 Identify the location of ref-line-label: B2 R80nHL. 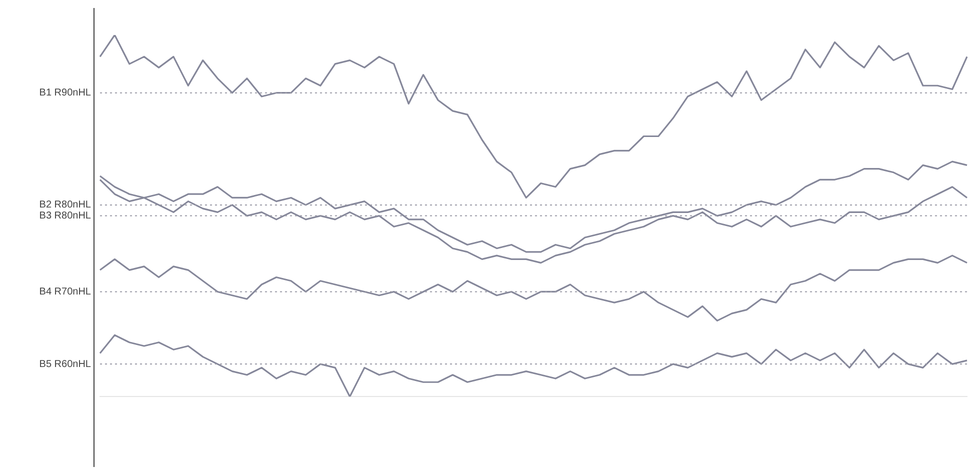
(65, 205).